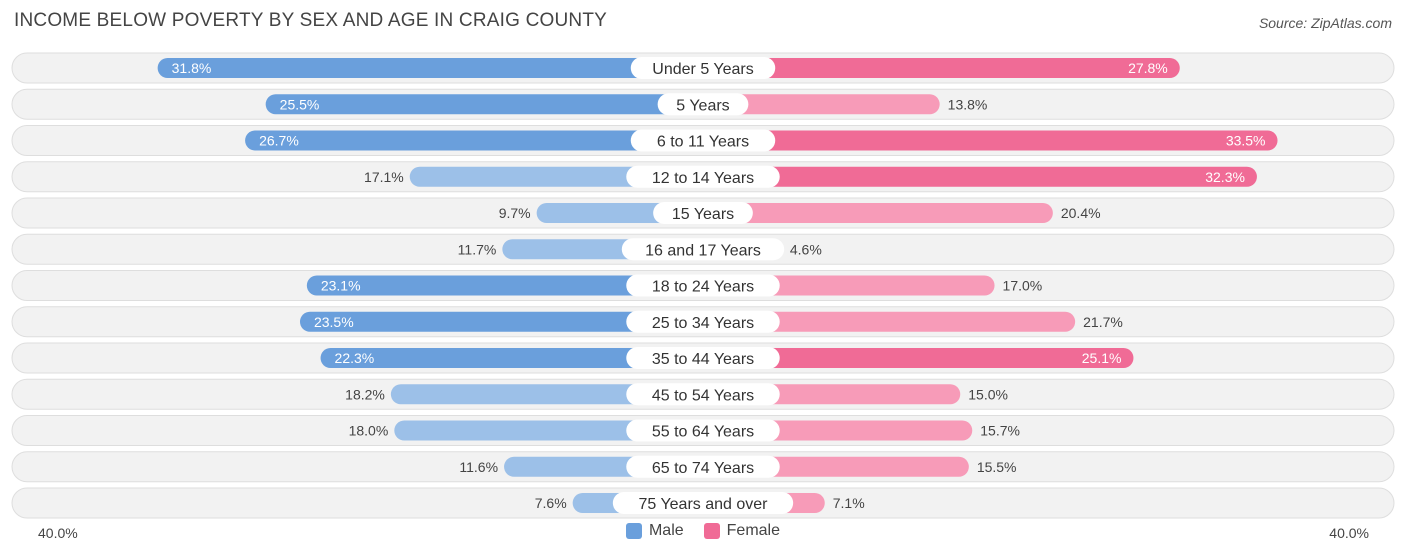  What do you see at coordinates (1103, 322) in the screenshot?
I see `female-value-label: 21.7%` at bounding box center [1103, 322].